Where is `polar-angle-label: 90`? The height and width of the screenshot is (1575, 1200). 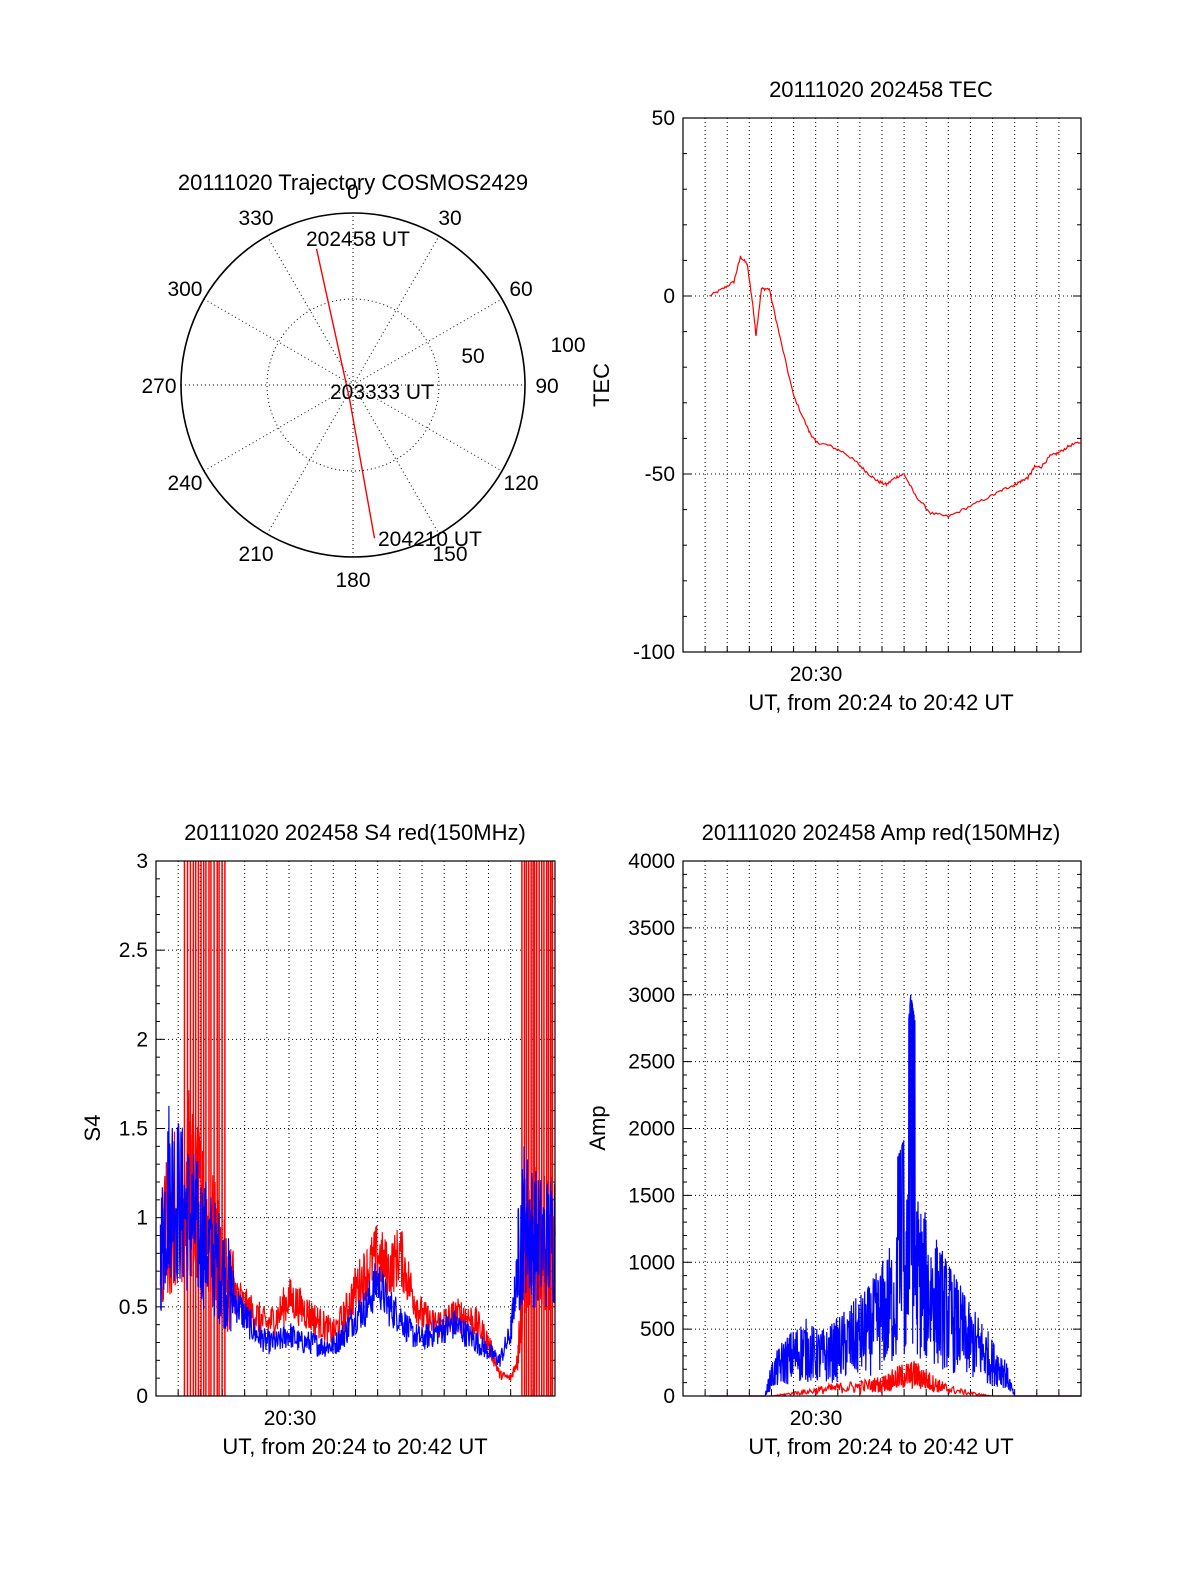
polar-angle-label: 90 is located at coordinates (546, 386).